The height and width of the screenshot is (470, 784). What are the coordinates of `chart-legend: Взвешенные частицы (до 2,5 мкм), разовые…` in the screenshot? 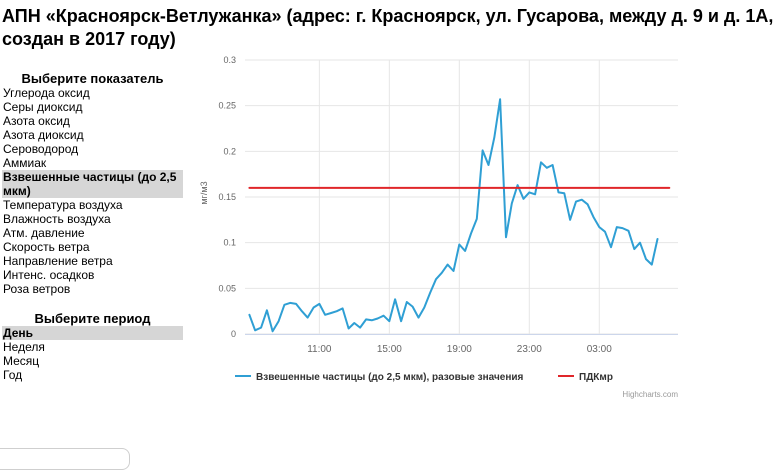 It's located at (424, 377).